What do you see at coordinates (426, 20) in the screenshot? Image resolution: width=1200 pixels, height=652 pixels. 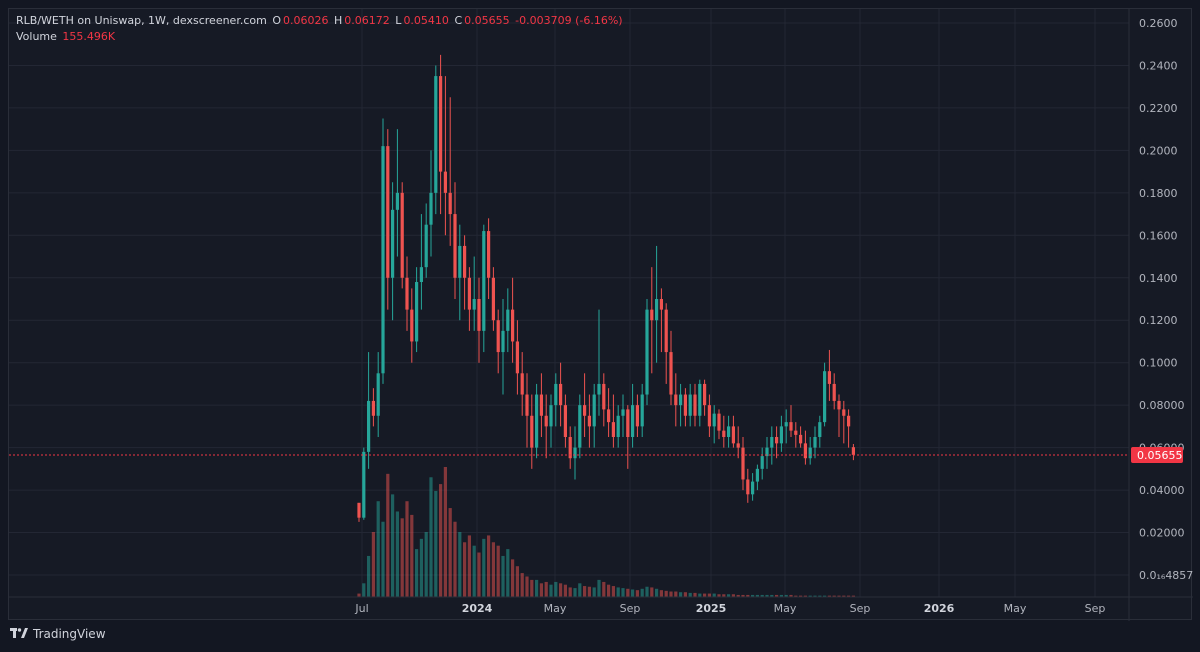 I see `low-value: 0.05410` at bounding box center [426, 20].